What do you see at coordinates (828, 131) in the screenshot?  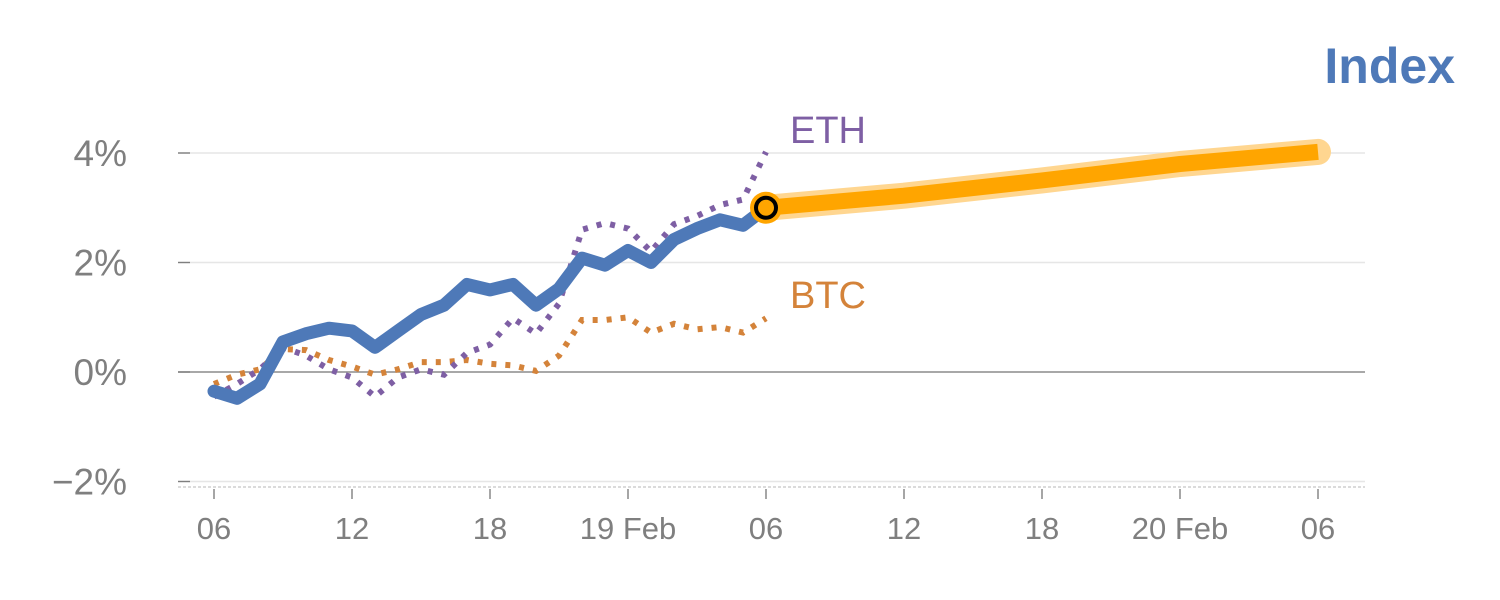 I see `annotation-eth: ETH` at bounding box center [828, 131].